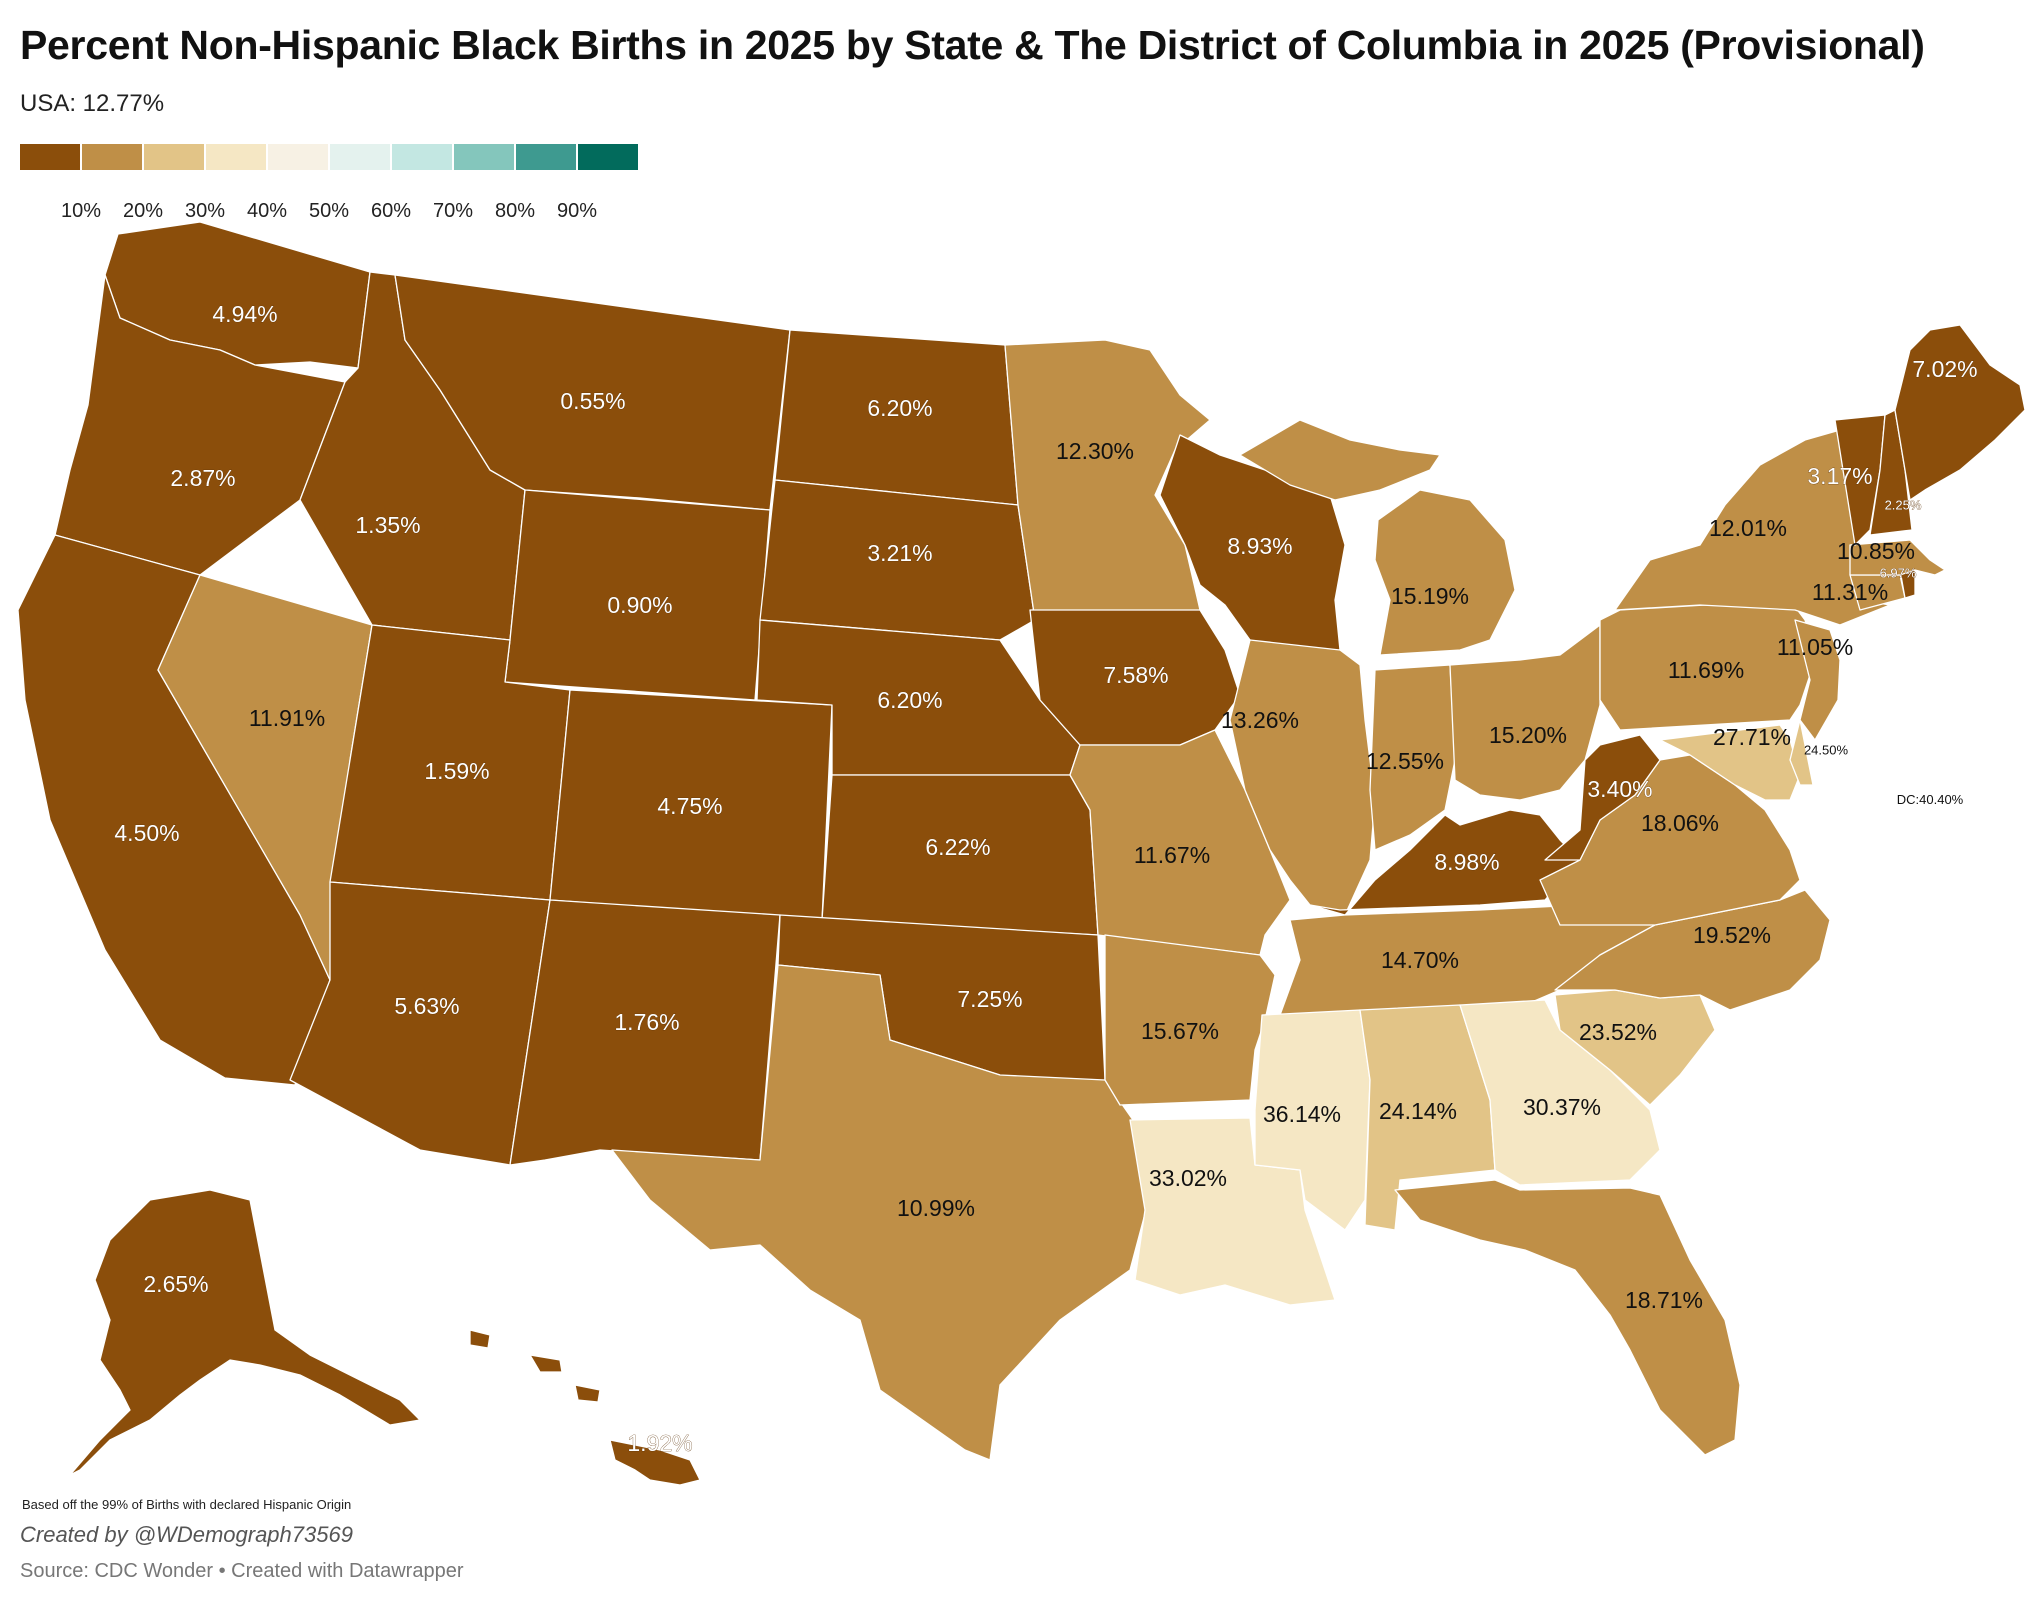 This screenshot has height=1600, width=2040. Describe the element at coordinates (453, 211) in the screenshot. I see `legend-tick-label: 70%` at that location.